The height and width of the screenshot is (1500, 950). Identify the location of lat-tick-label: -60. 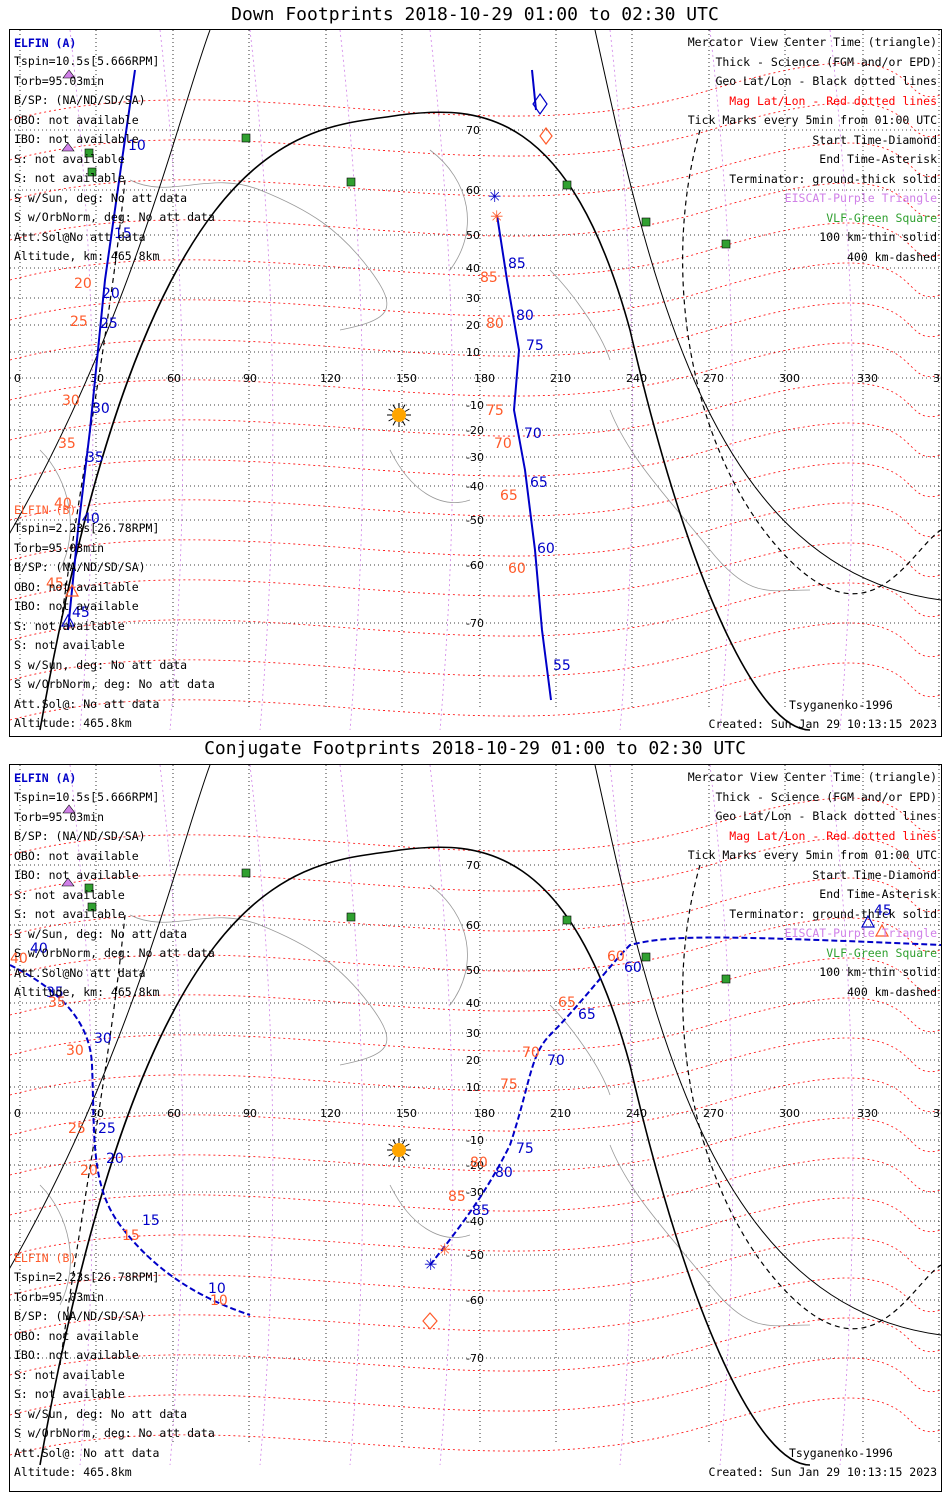
(475, 1300).